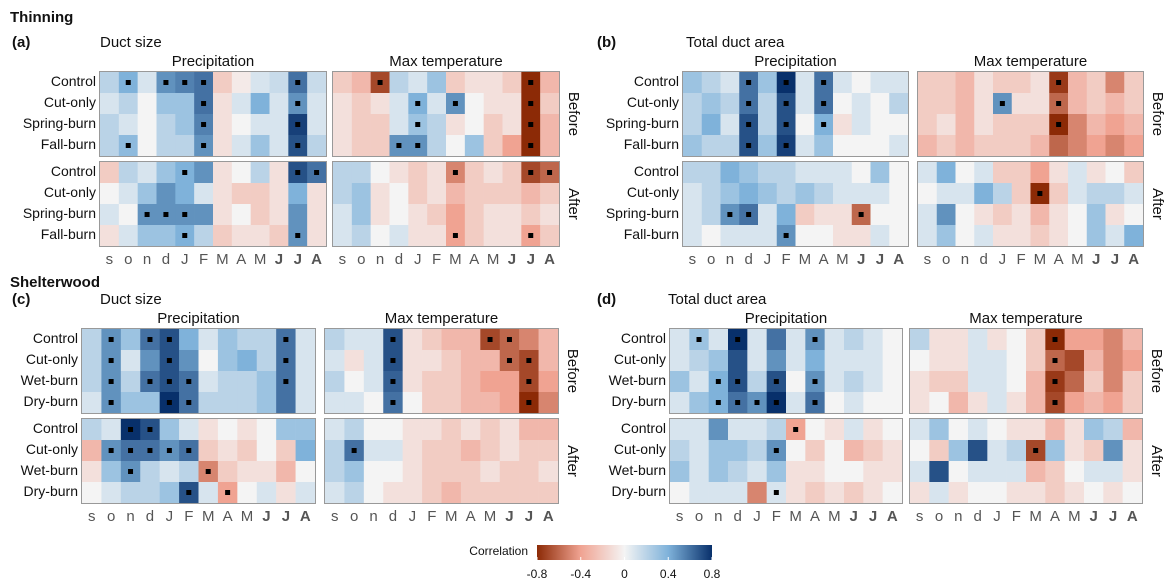 This screenshot has width=1170, height=583. What do you see at coordinates (537, 574) in the screenshot?
I see `colorbar-tick-label: -0.8` at bounding box center [537, 574].